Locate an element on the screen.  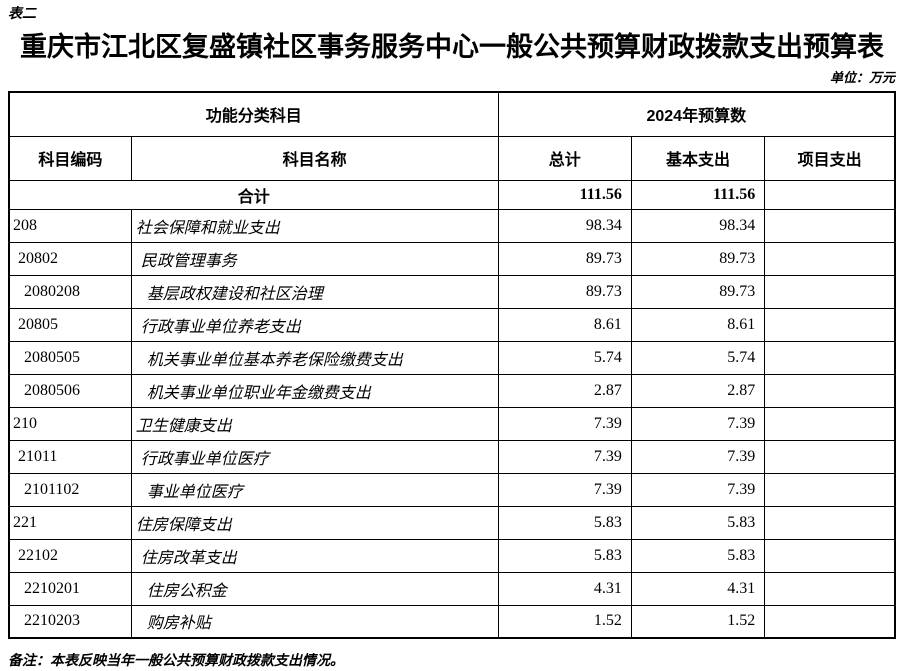
subject-name-cell: 住房公积金 is located at coordinates (314, 588).